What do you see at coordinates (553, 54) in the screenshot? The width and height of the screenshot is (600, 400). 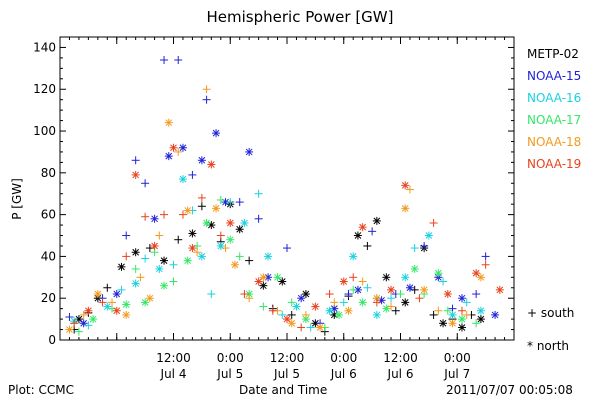 I see `legend-entry-metp02: METP-02` at bounding box center [553, 54].